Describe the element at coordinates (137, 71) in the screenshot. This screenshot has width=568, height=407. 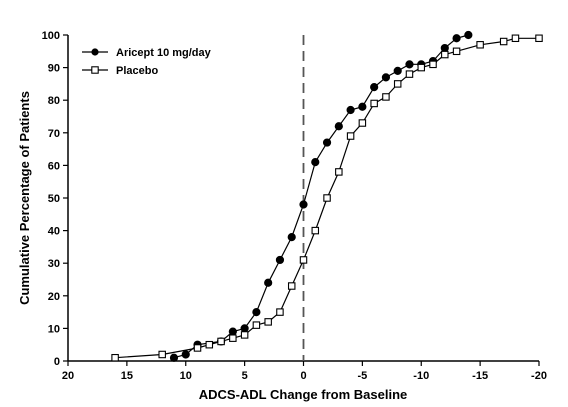
I see `legend-label: Placebo` at that location.